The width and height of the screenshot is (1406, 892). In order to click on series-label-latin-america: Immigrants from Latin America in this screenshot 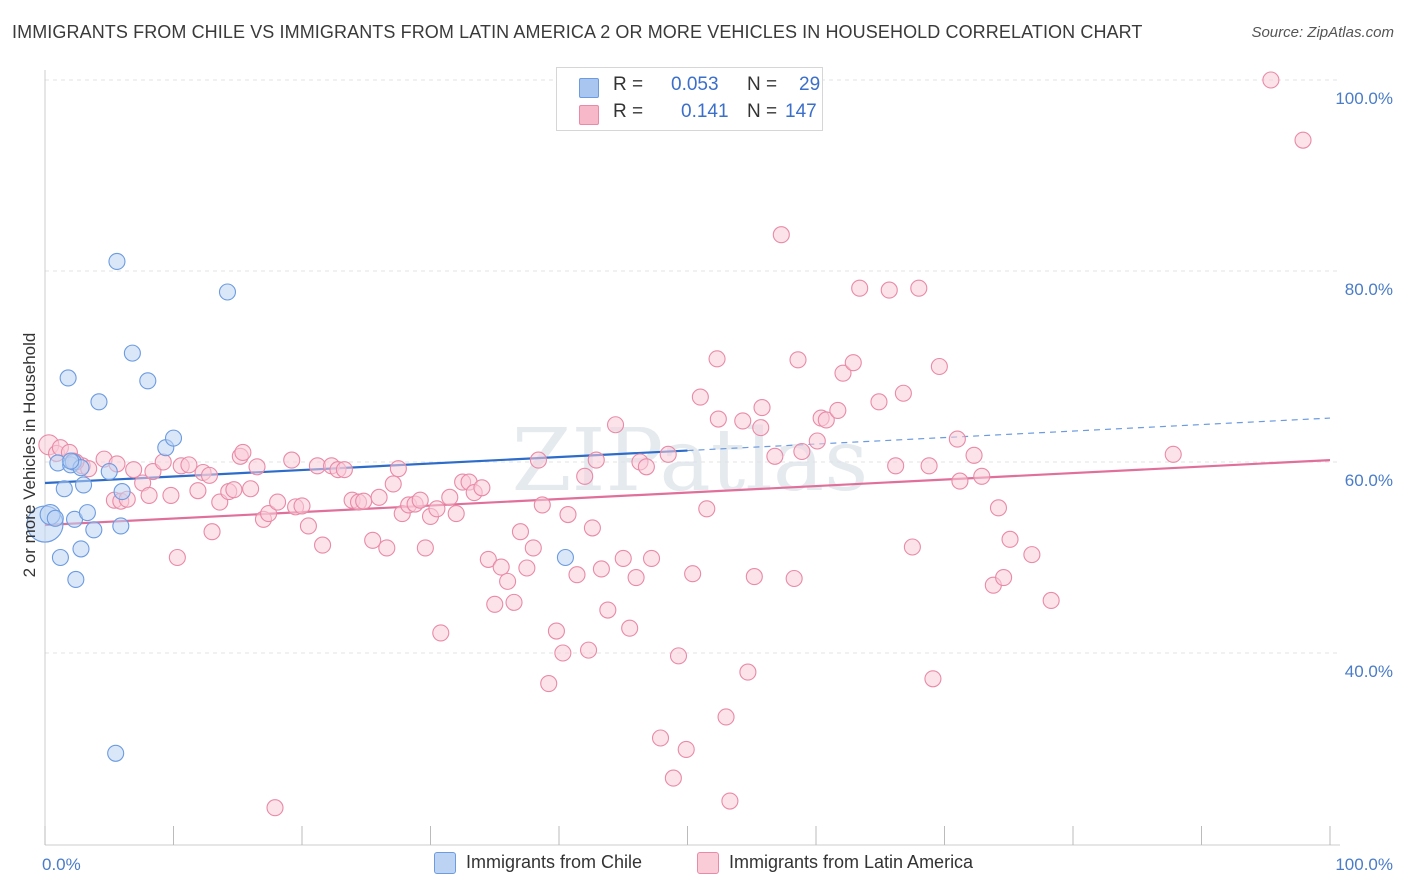, I will do `click(851, 862)`.